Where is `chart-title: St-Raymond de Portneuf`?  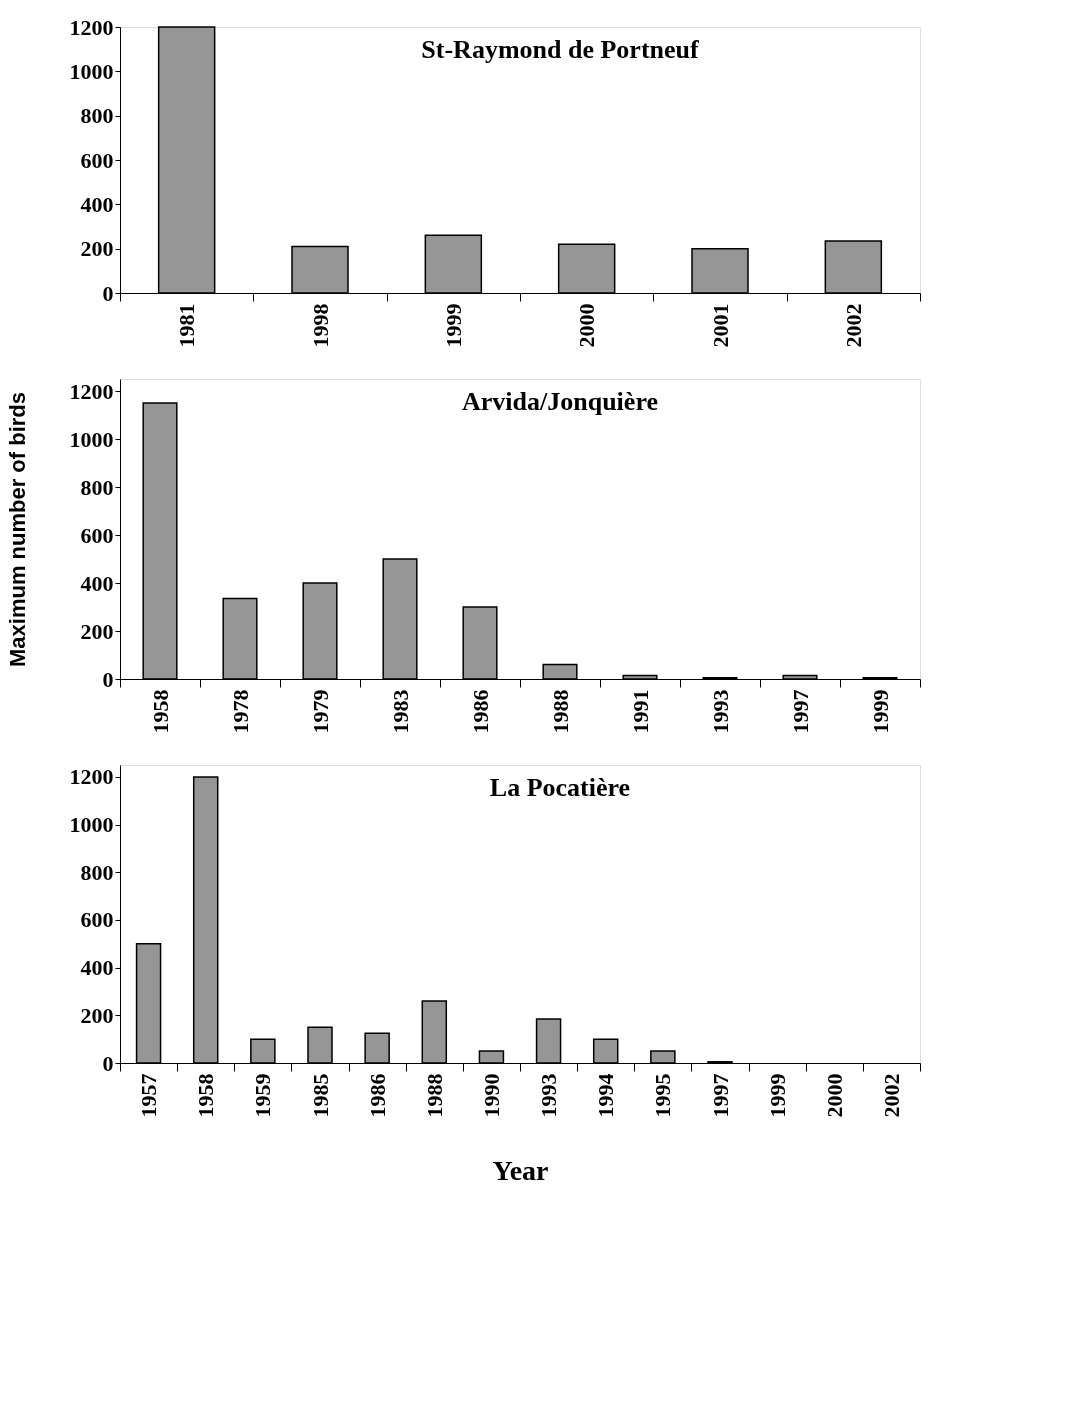 chart-title: St-Raymond de Portneuf is located at coordinates (560, 49).